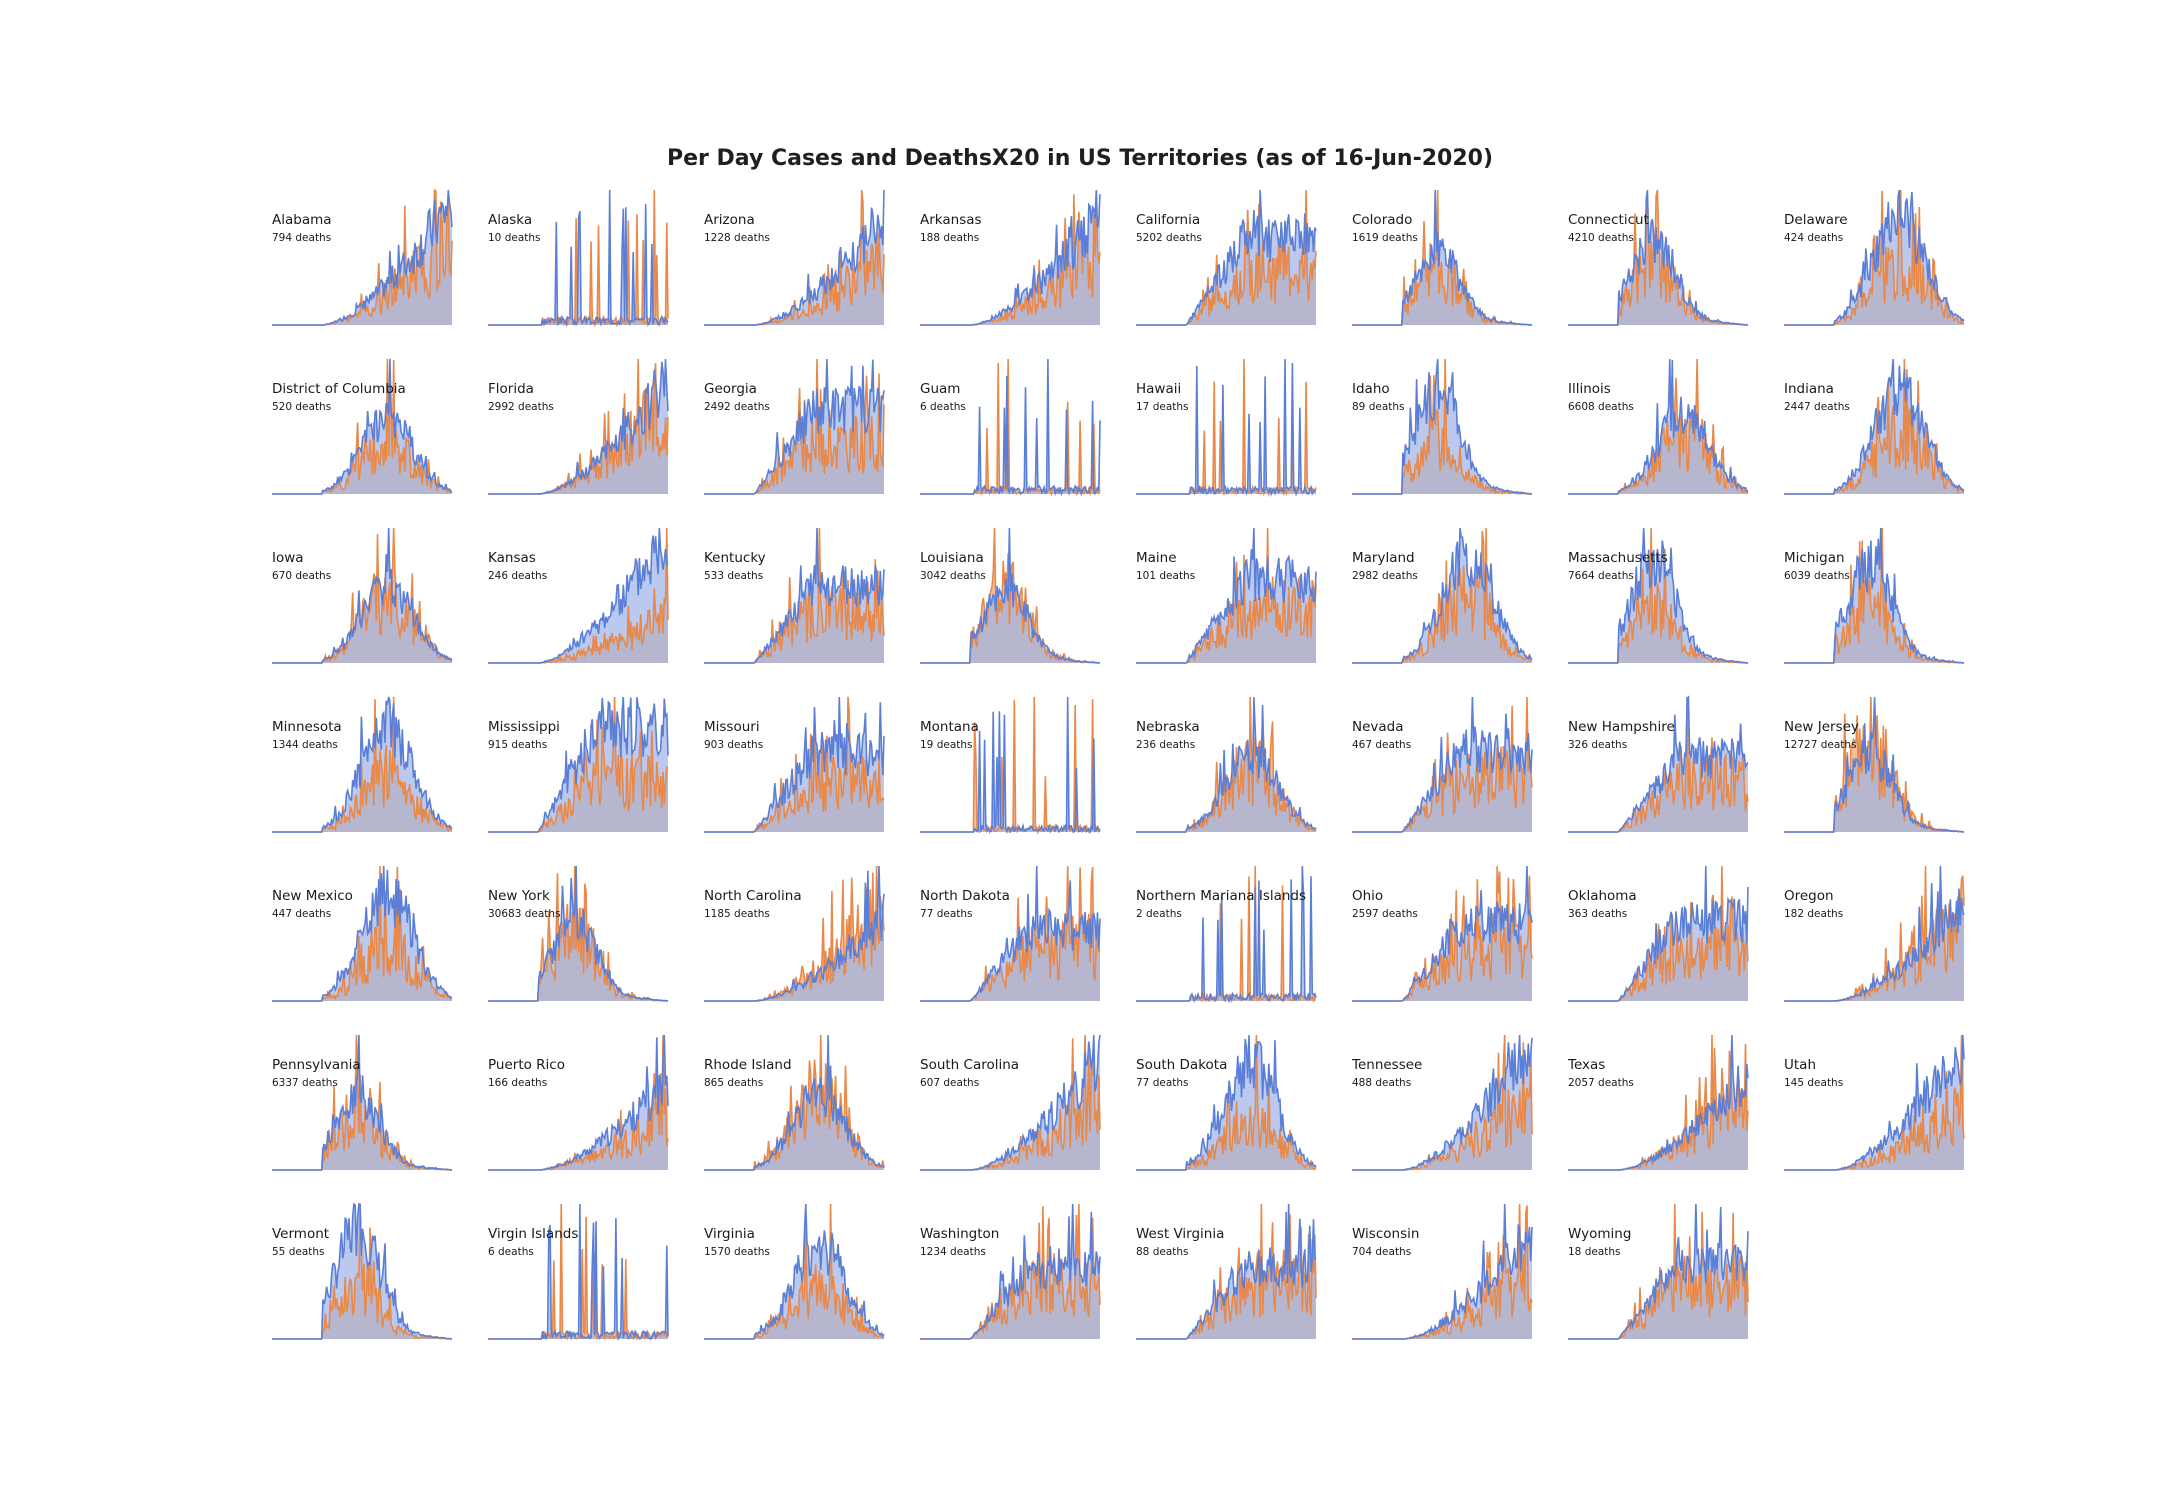  Describe the element at coordinates (526, 1065) in the screenshot. I see `panel-title: Puerto Rico` at that location.